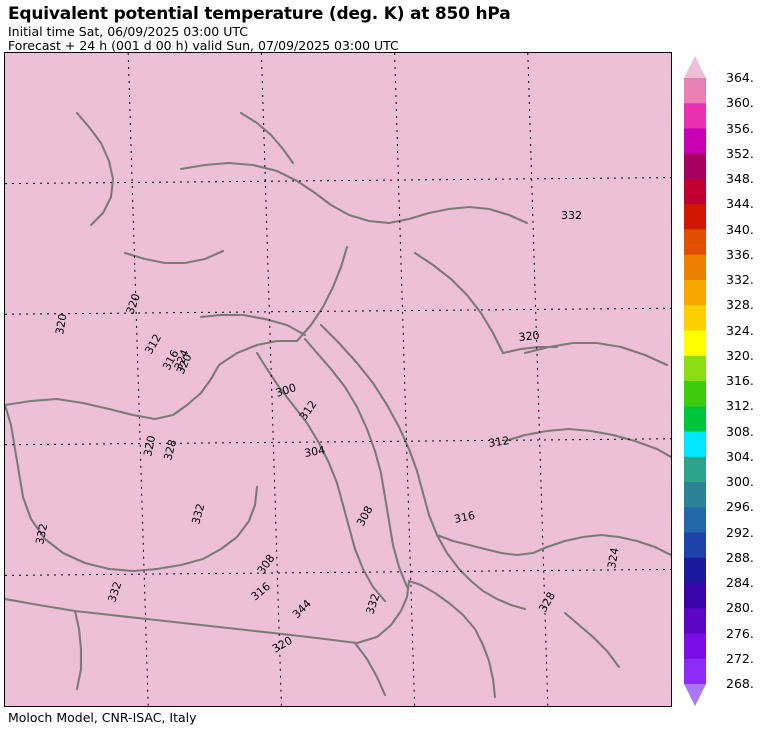  Describe the element at coordinates (128, 31) in the screenshot. I see `initial-time-label: Initial time Sat, 06/09/2025 03:00 UTC` at that location.